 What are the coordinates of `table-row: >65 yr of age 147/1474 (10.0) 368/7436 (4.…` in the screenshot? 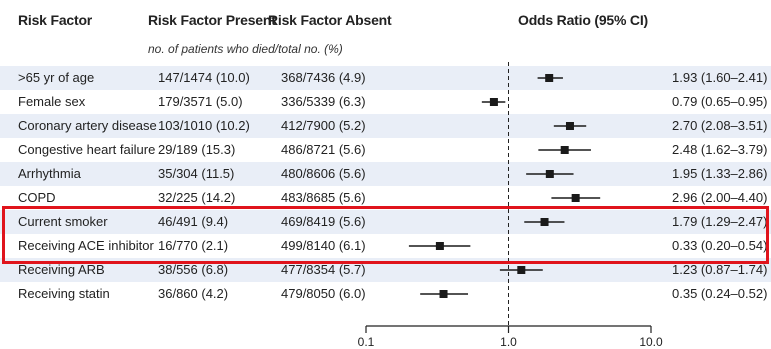 It's located at (385, 78).